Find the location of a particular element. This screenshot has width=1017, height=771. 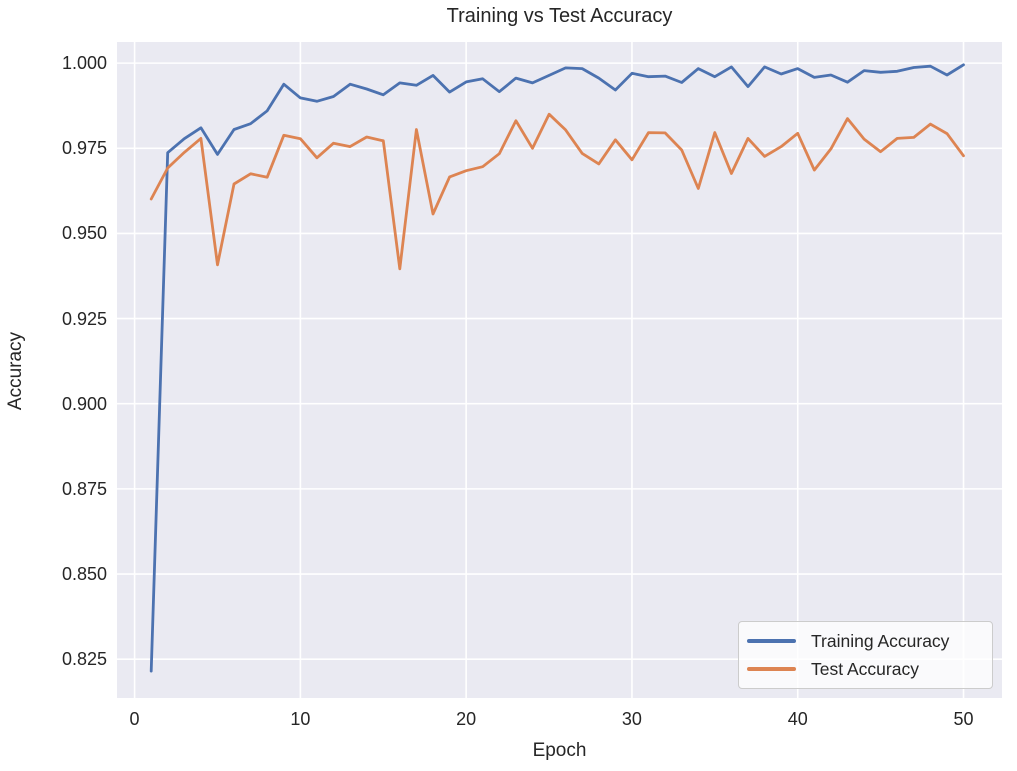

legend-label-test: Test Accuracy is located at coordinates (865, 668).